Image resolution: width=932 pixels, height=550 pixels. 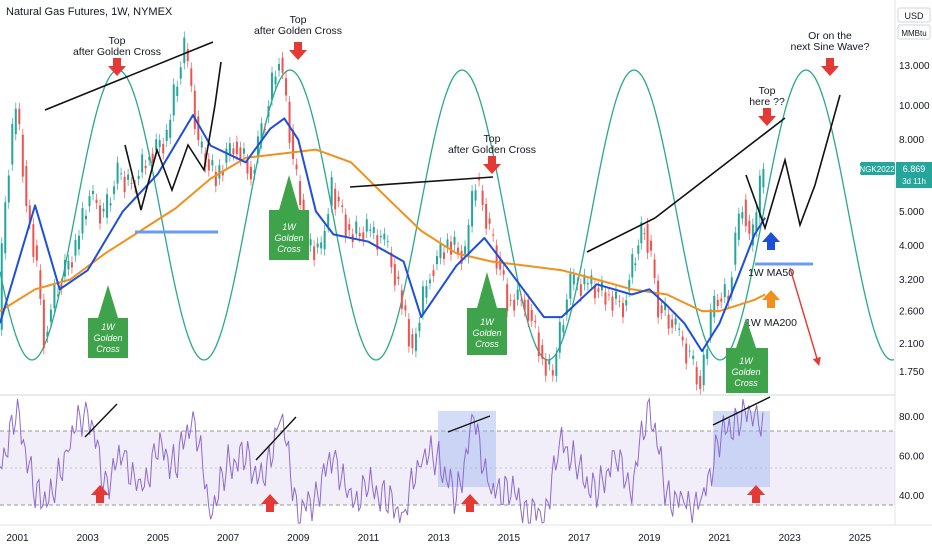 What do you see at coordinates (621, 235) in the screenshot?
I see `trend-line-2018` at bounding box center [621, 235].